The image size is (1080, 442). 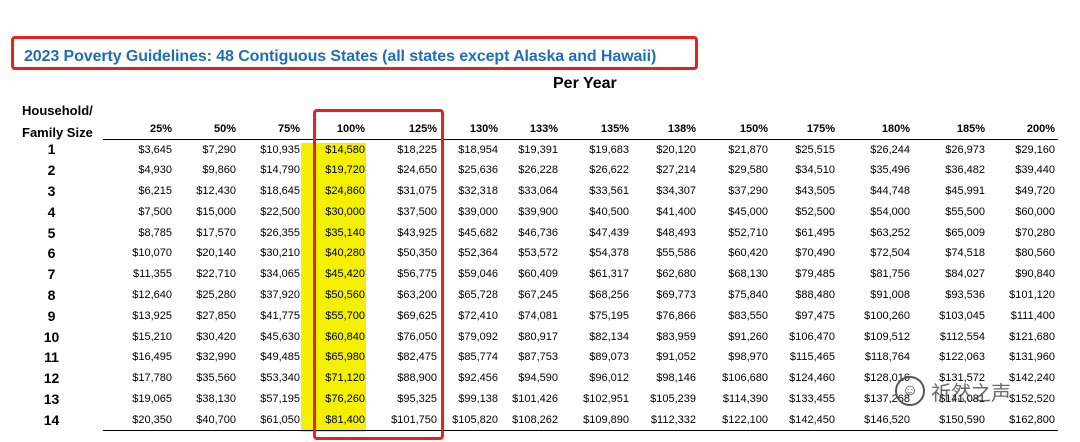 What do you see at coordinates (152, 357) in the screenshot?
I see `amount-cell: $16,495` at bounding box center [152, 357].